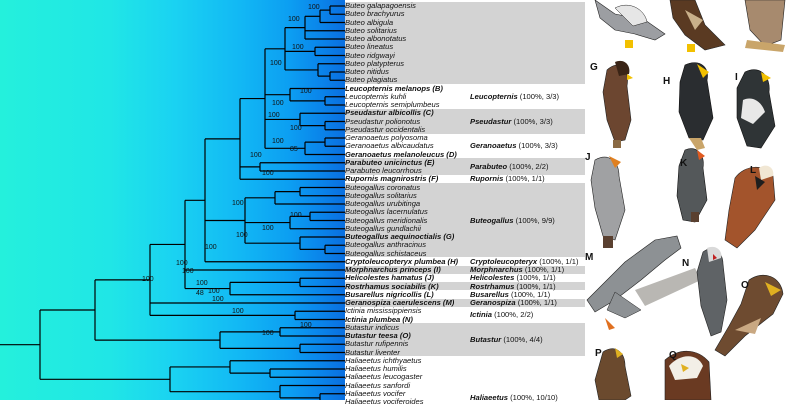  What do you see at coordinates (294, 149) in the screenshot?
I see `support-value: 85` at bounding box center [294, 149].